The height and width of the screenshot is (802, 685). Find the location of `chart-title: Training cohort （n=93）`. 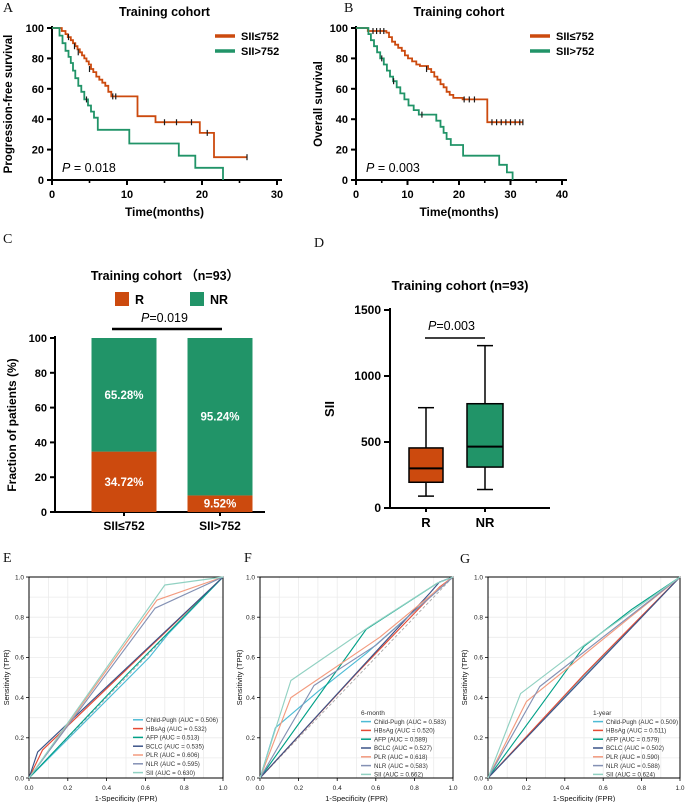

chart-title: Training cohort （n=93） is located at coordinates (165, 275).